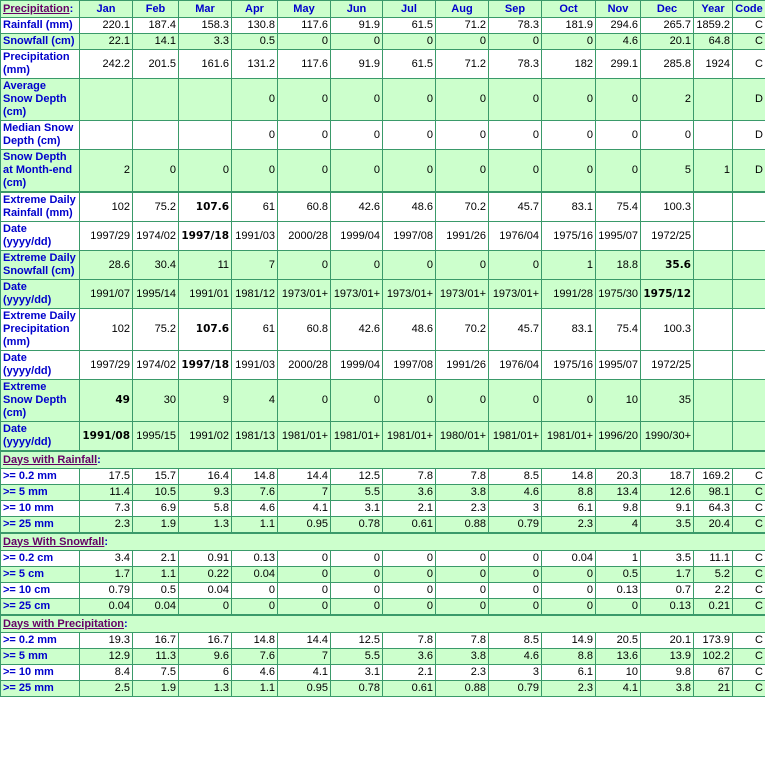 The image size is (765, 773). Describe the element at coordinates (36, 8) in the screenshot. I see `precipitation-title-link: Precipitation` at that location.